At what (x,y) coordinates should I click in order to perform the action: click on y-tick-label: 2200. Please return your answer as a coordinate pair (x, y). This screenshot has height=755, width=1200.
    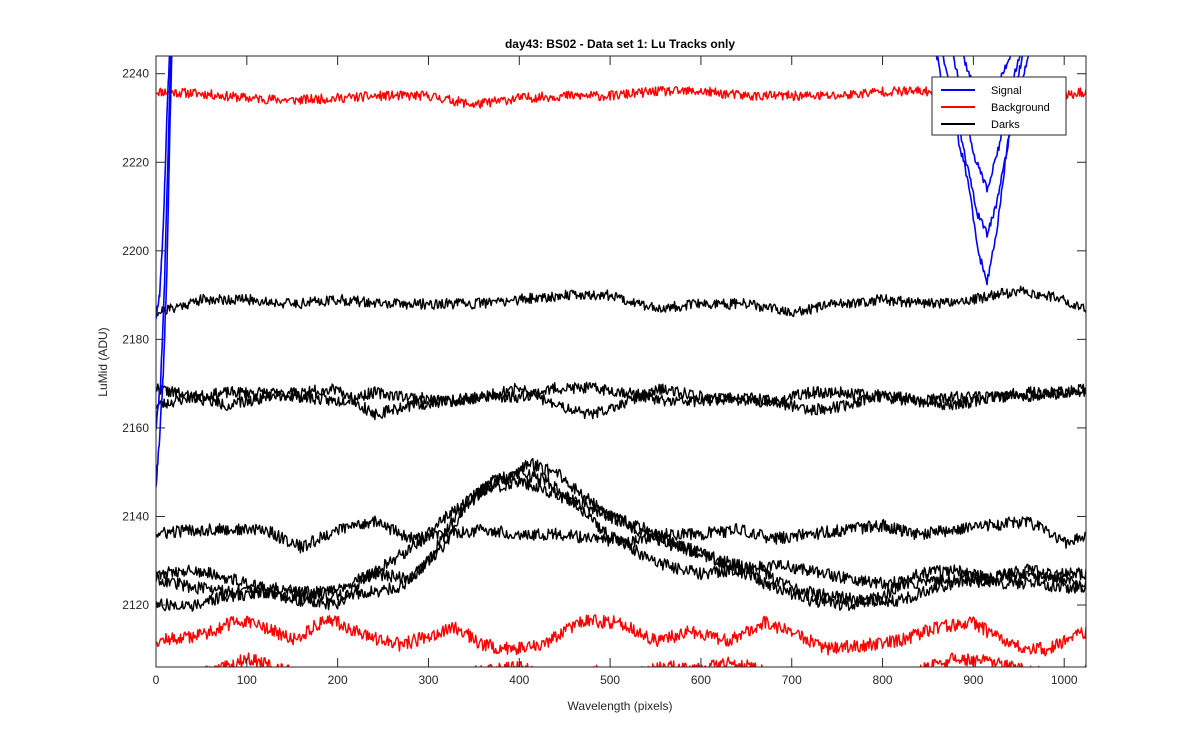
    Looking at the image, I should click on (135, 251).